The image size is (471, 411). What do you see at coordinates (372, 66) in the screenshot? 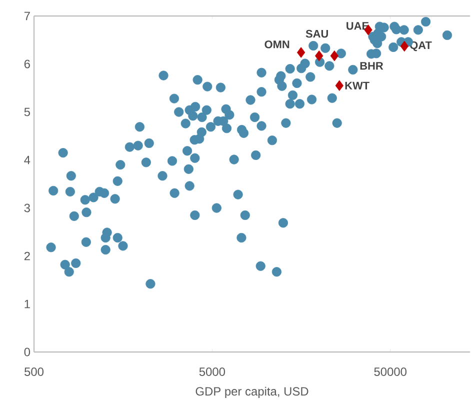
I see `annotation: BHR` at bounding box center [372, 66].